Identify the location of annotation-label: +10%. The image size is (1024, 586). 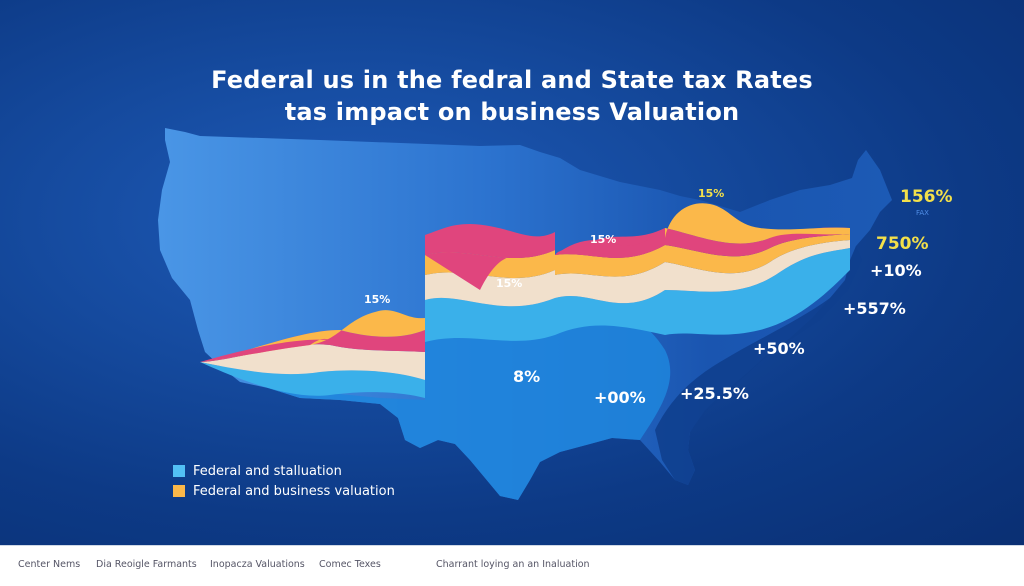
(896, 270).